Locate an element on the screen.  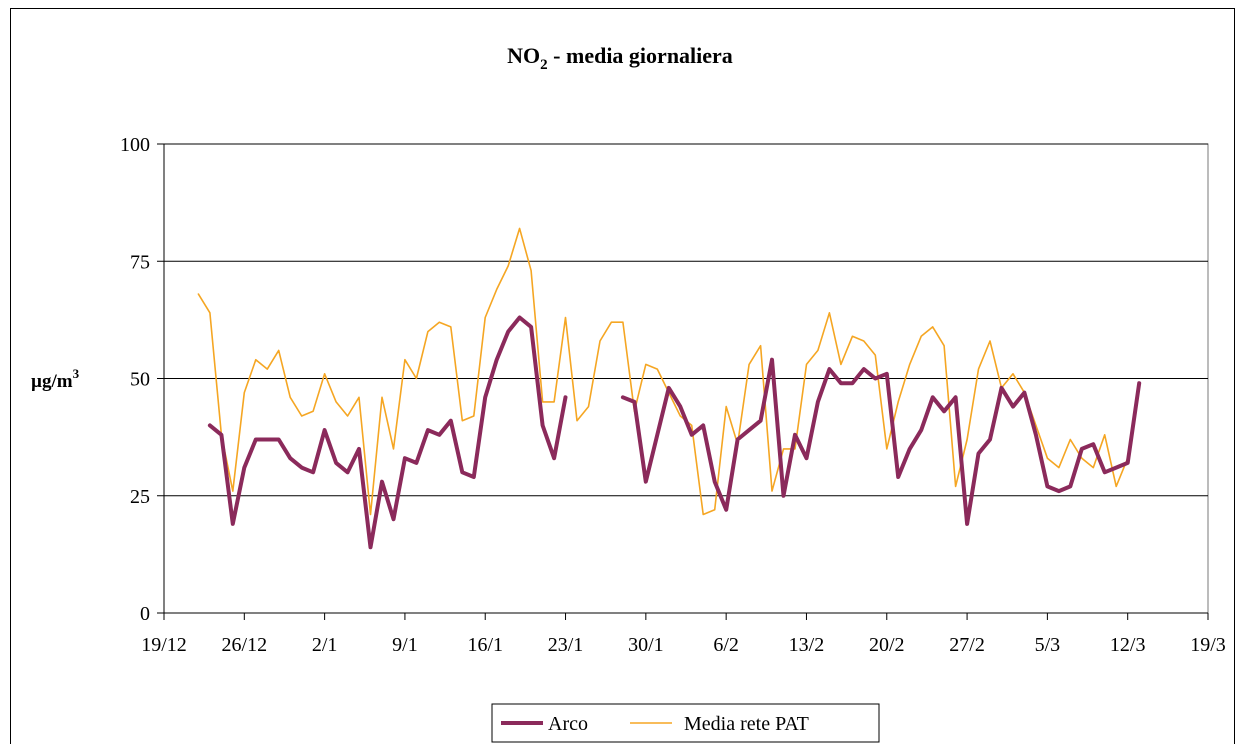
chart-title: NO2 - media giornaliera is located at coordinates (620, 58).